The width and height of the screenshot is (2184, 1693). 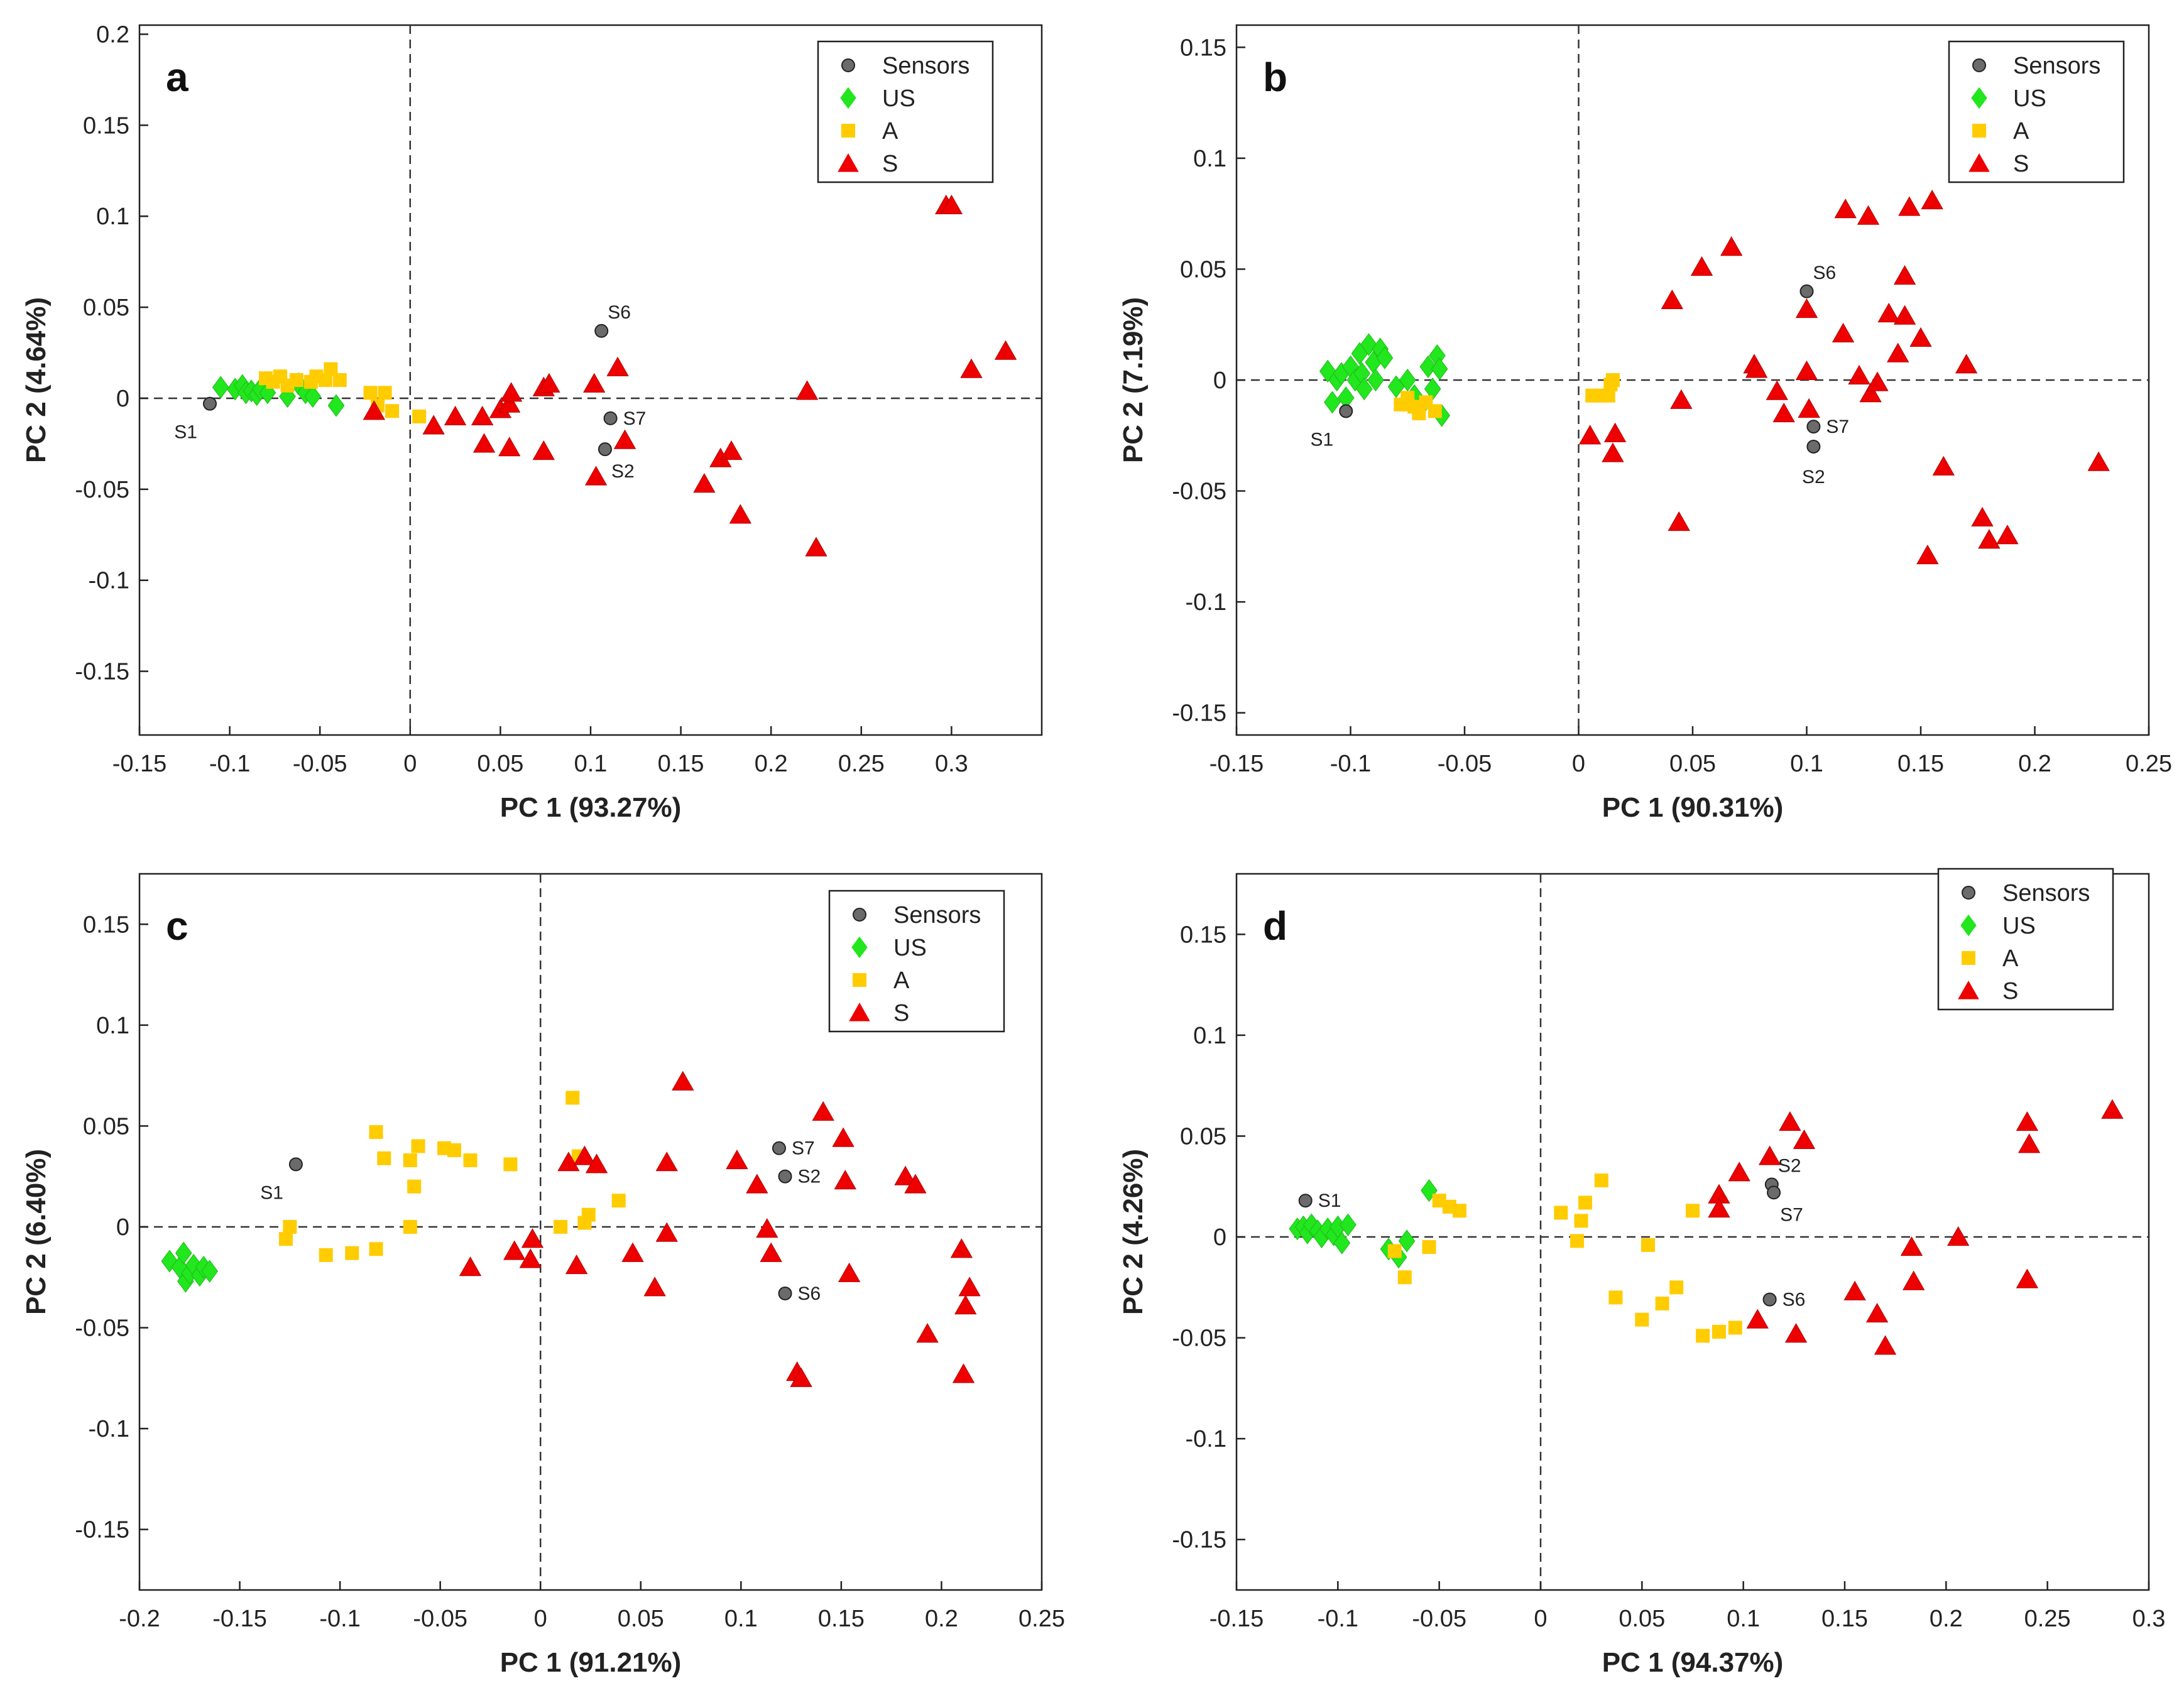 What do you see at coordinates (1236, 764) in the screenshot?
I see `x-tick-label: -0.15` at bounding box center [1236, 764].